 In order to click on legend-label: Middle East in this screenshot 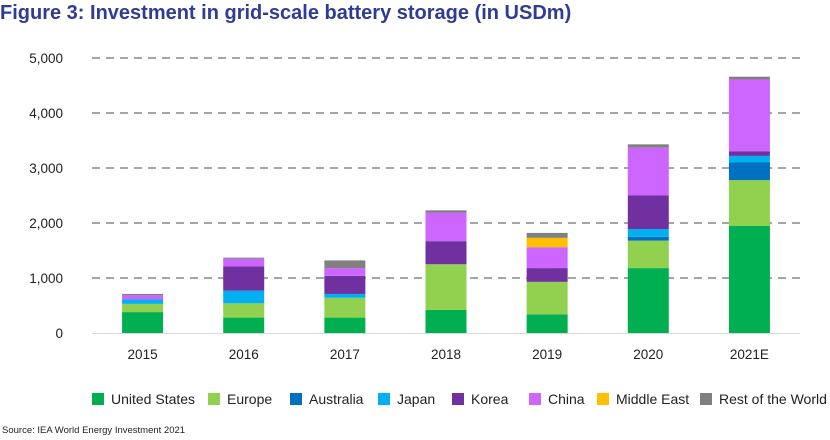, I will do `click(653, 399)`.